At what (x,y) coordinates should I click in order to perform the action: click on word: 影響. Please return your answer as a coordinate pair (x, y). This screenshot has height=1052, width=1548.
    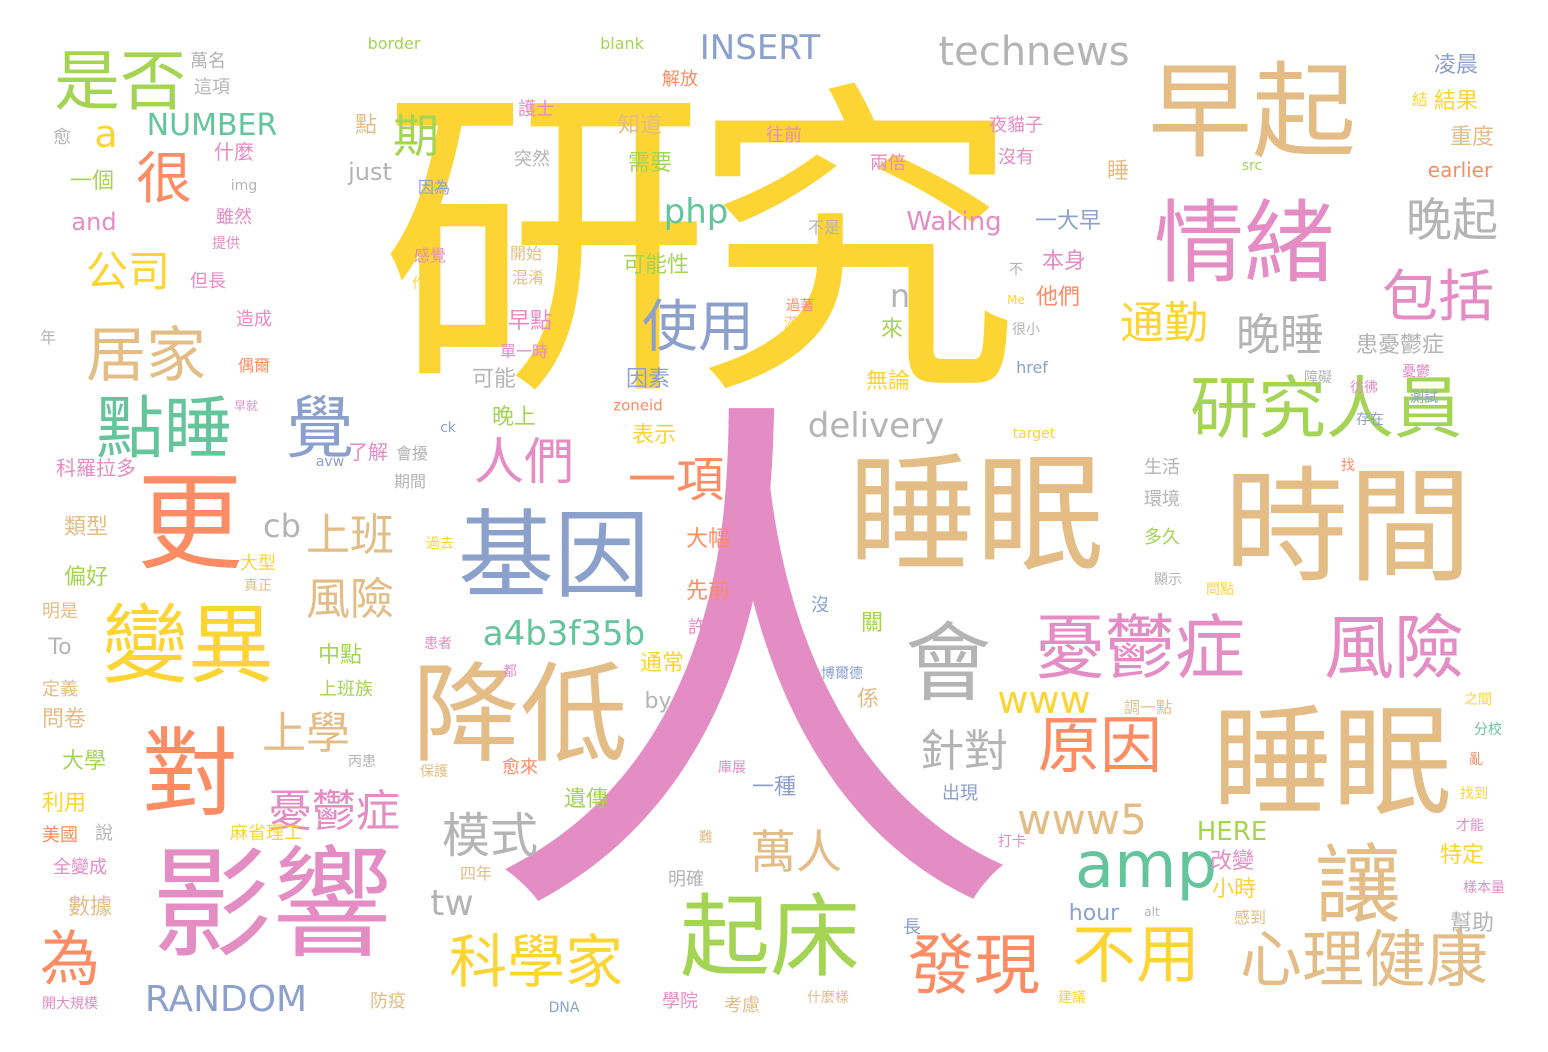
    Looking at the image, I should click on (272, 905).